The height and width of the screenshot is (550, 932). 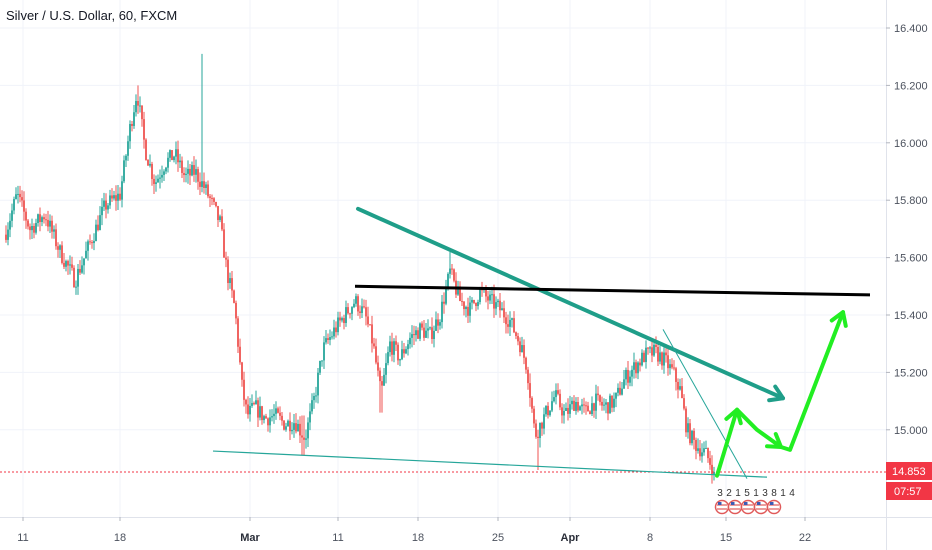 I want to click on price-badges: 14.853 07:57, so click(x=909, y=481).